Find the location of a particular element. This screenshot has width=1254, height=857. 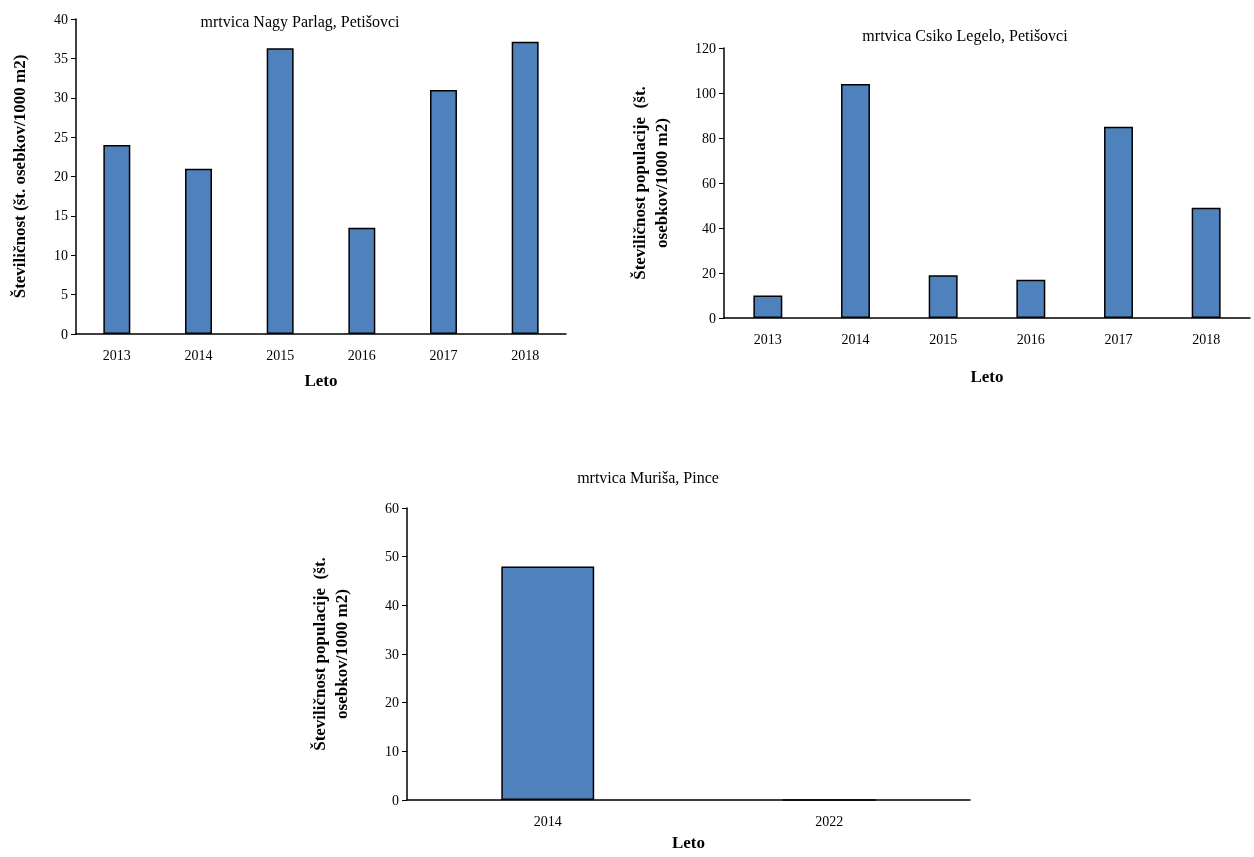

y-axis-title: Številičnost (št. osebkov/1000 m2) is located at coordinates (19, 176).